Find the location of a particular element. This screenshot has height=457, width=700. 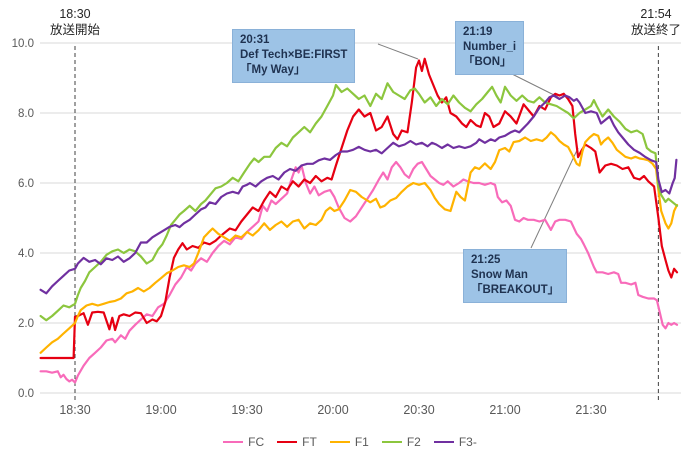

x-axis-tick-label: 19:30 is located at coordinates (246, 410).